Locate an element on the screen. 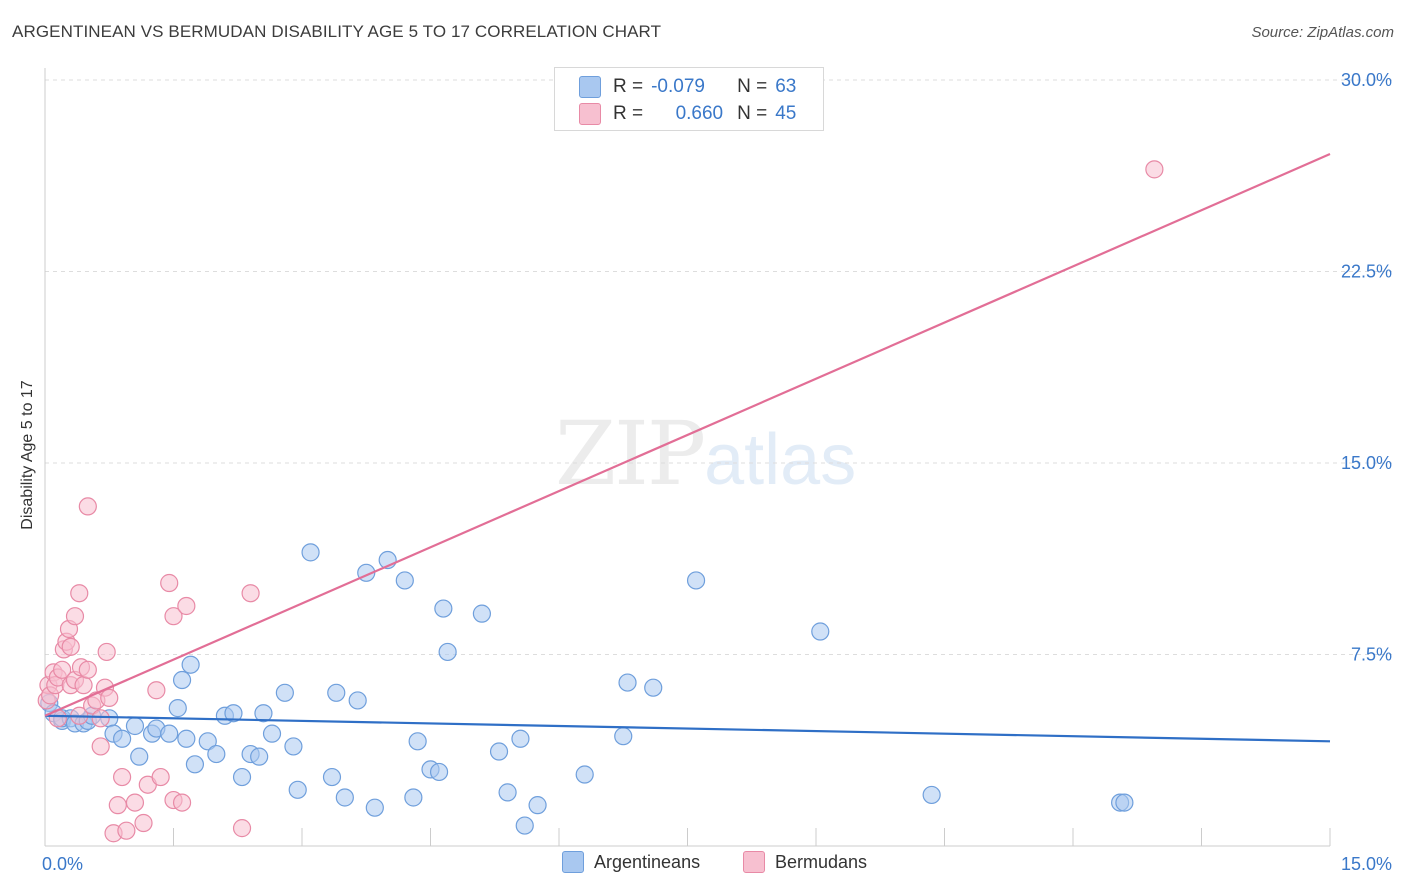  y-tick-label: 7.5% is located at coordinates (1371, 655).